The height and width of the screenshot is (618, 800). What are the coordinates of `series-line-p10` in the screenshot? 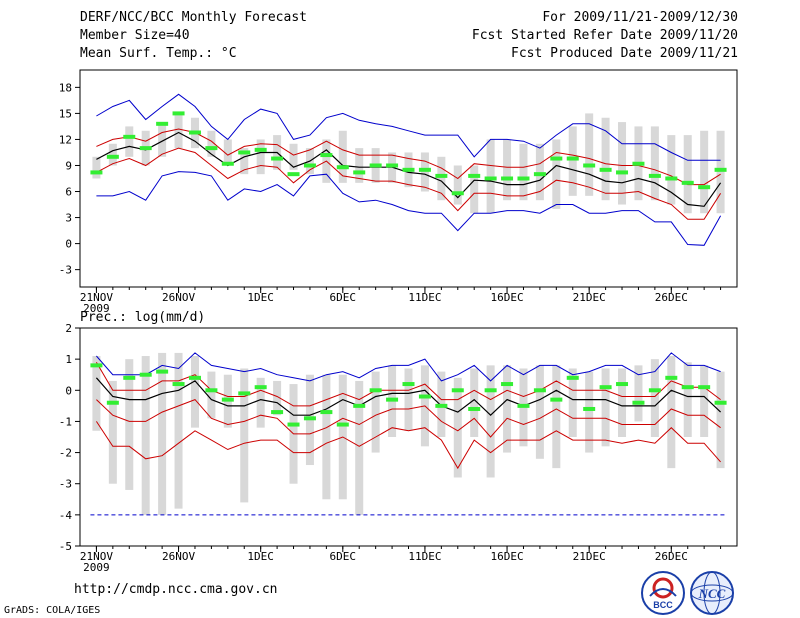 It's located at (409, 183).